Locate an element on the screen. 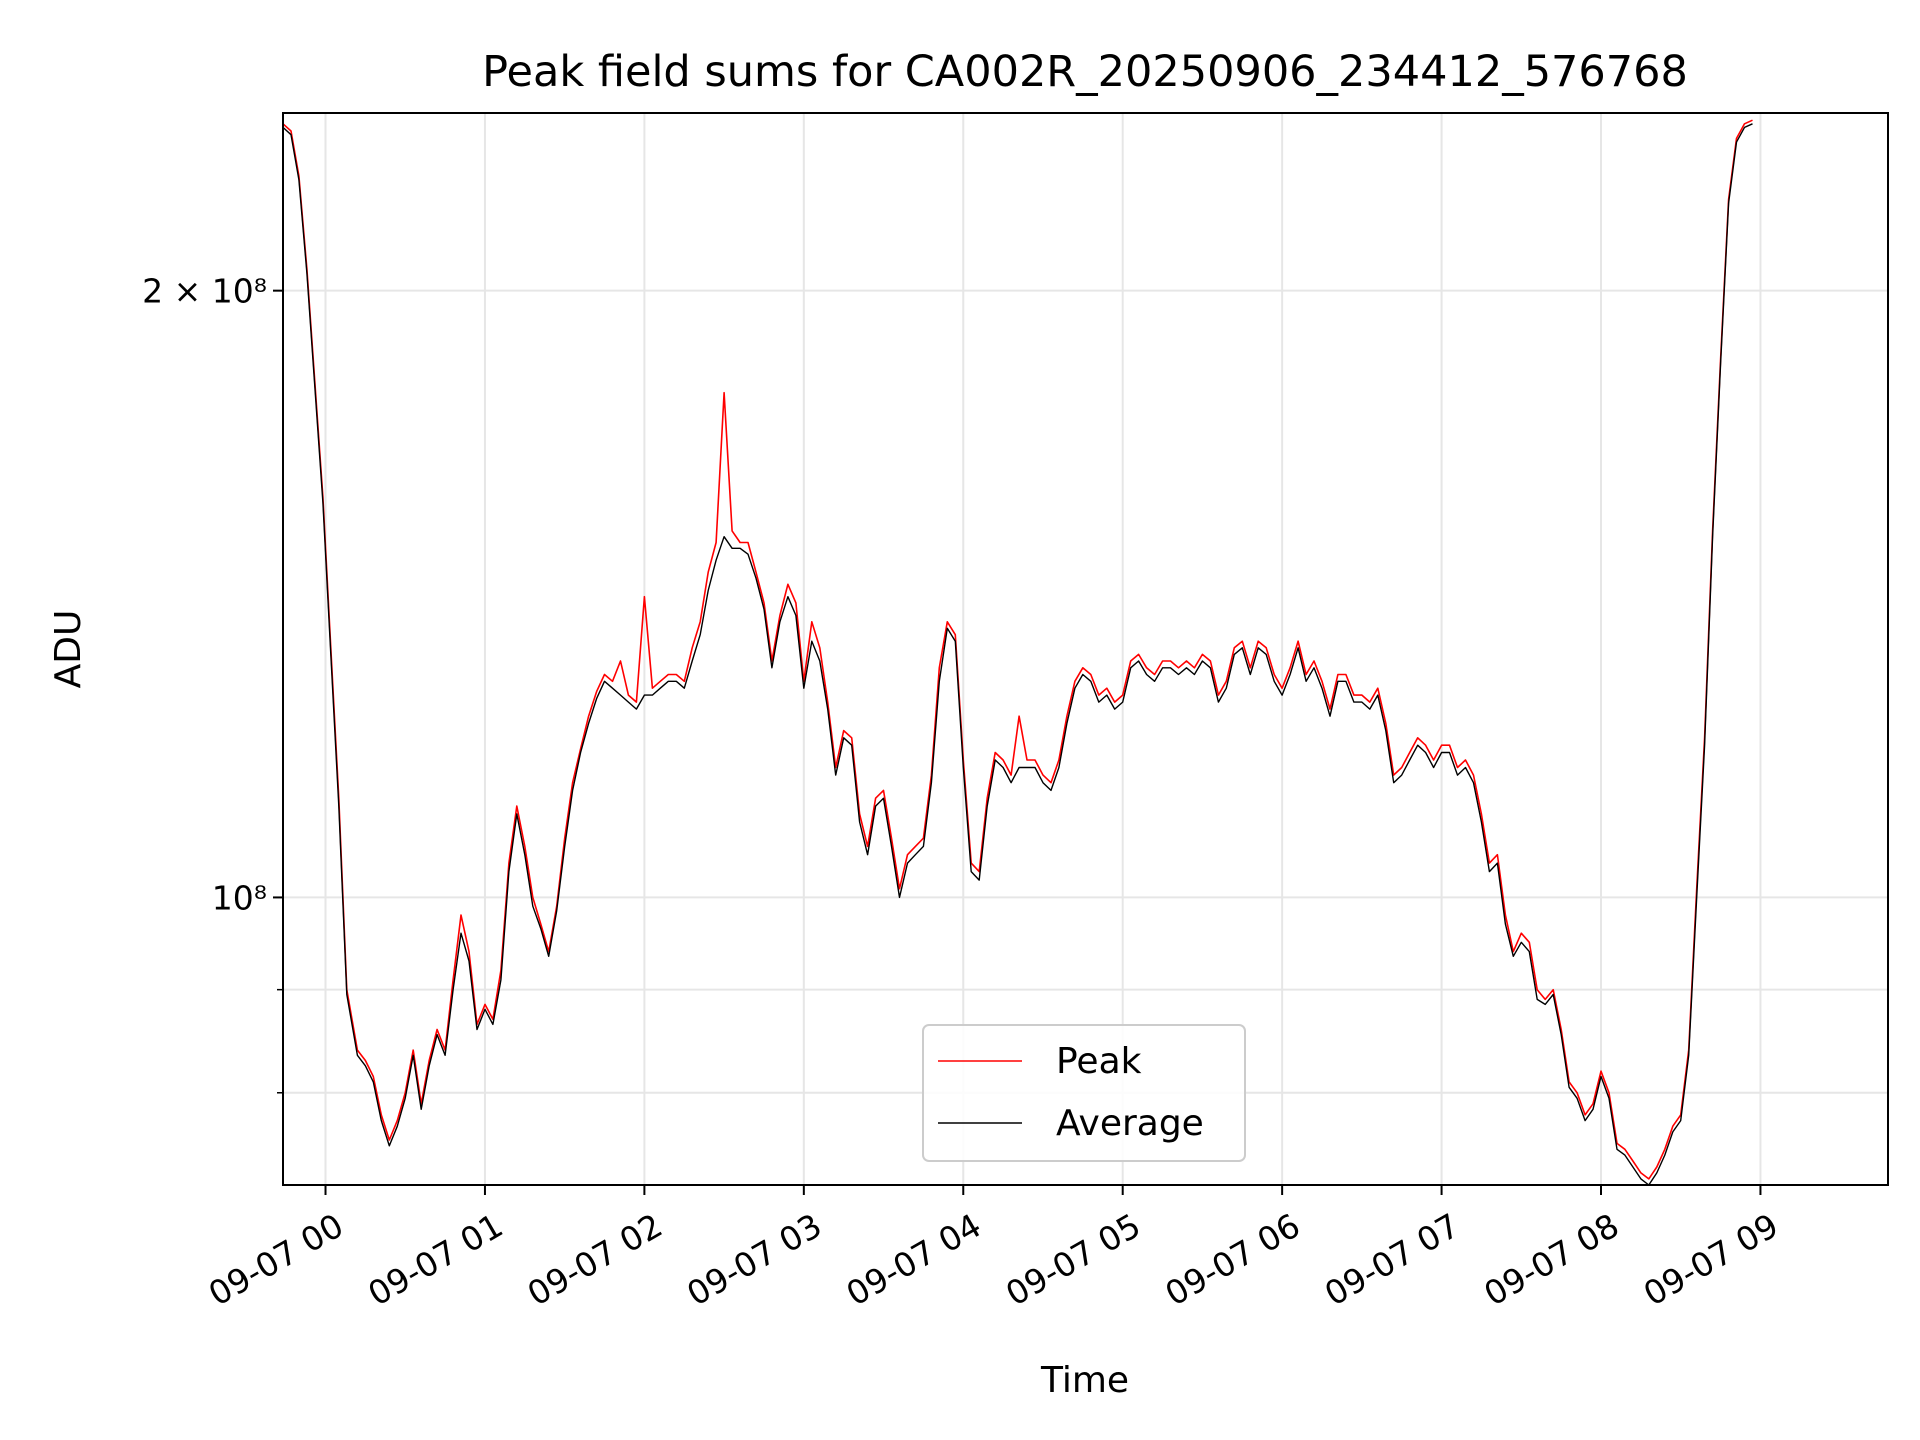  y-axis: 10⁸ 2 × 10⁸ is located at coordinates (212, 683).